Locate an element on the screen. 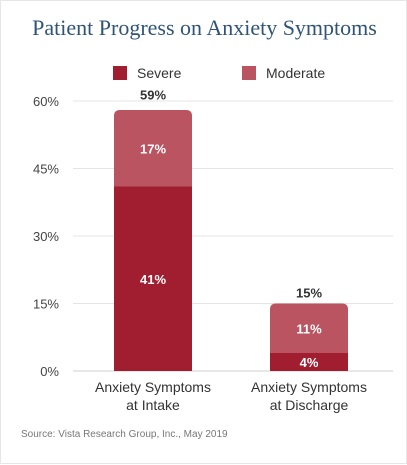 This screenshot has height=465, width=407. bar-data-label: 17% is located at coordinates (153, 148).